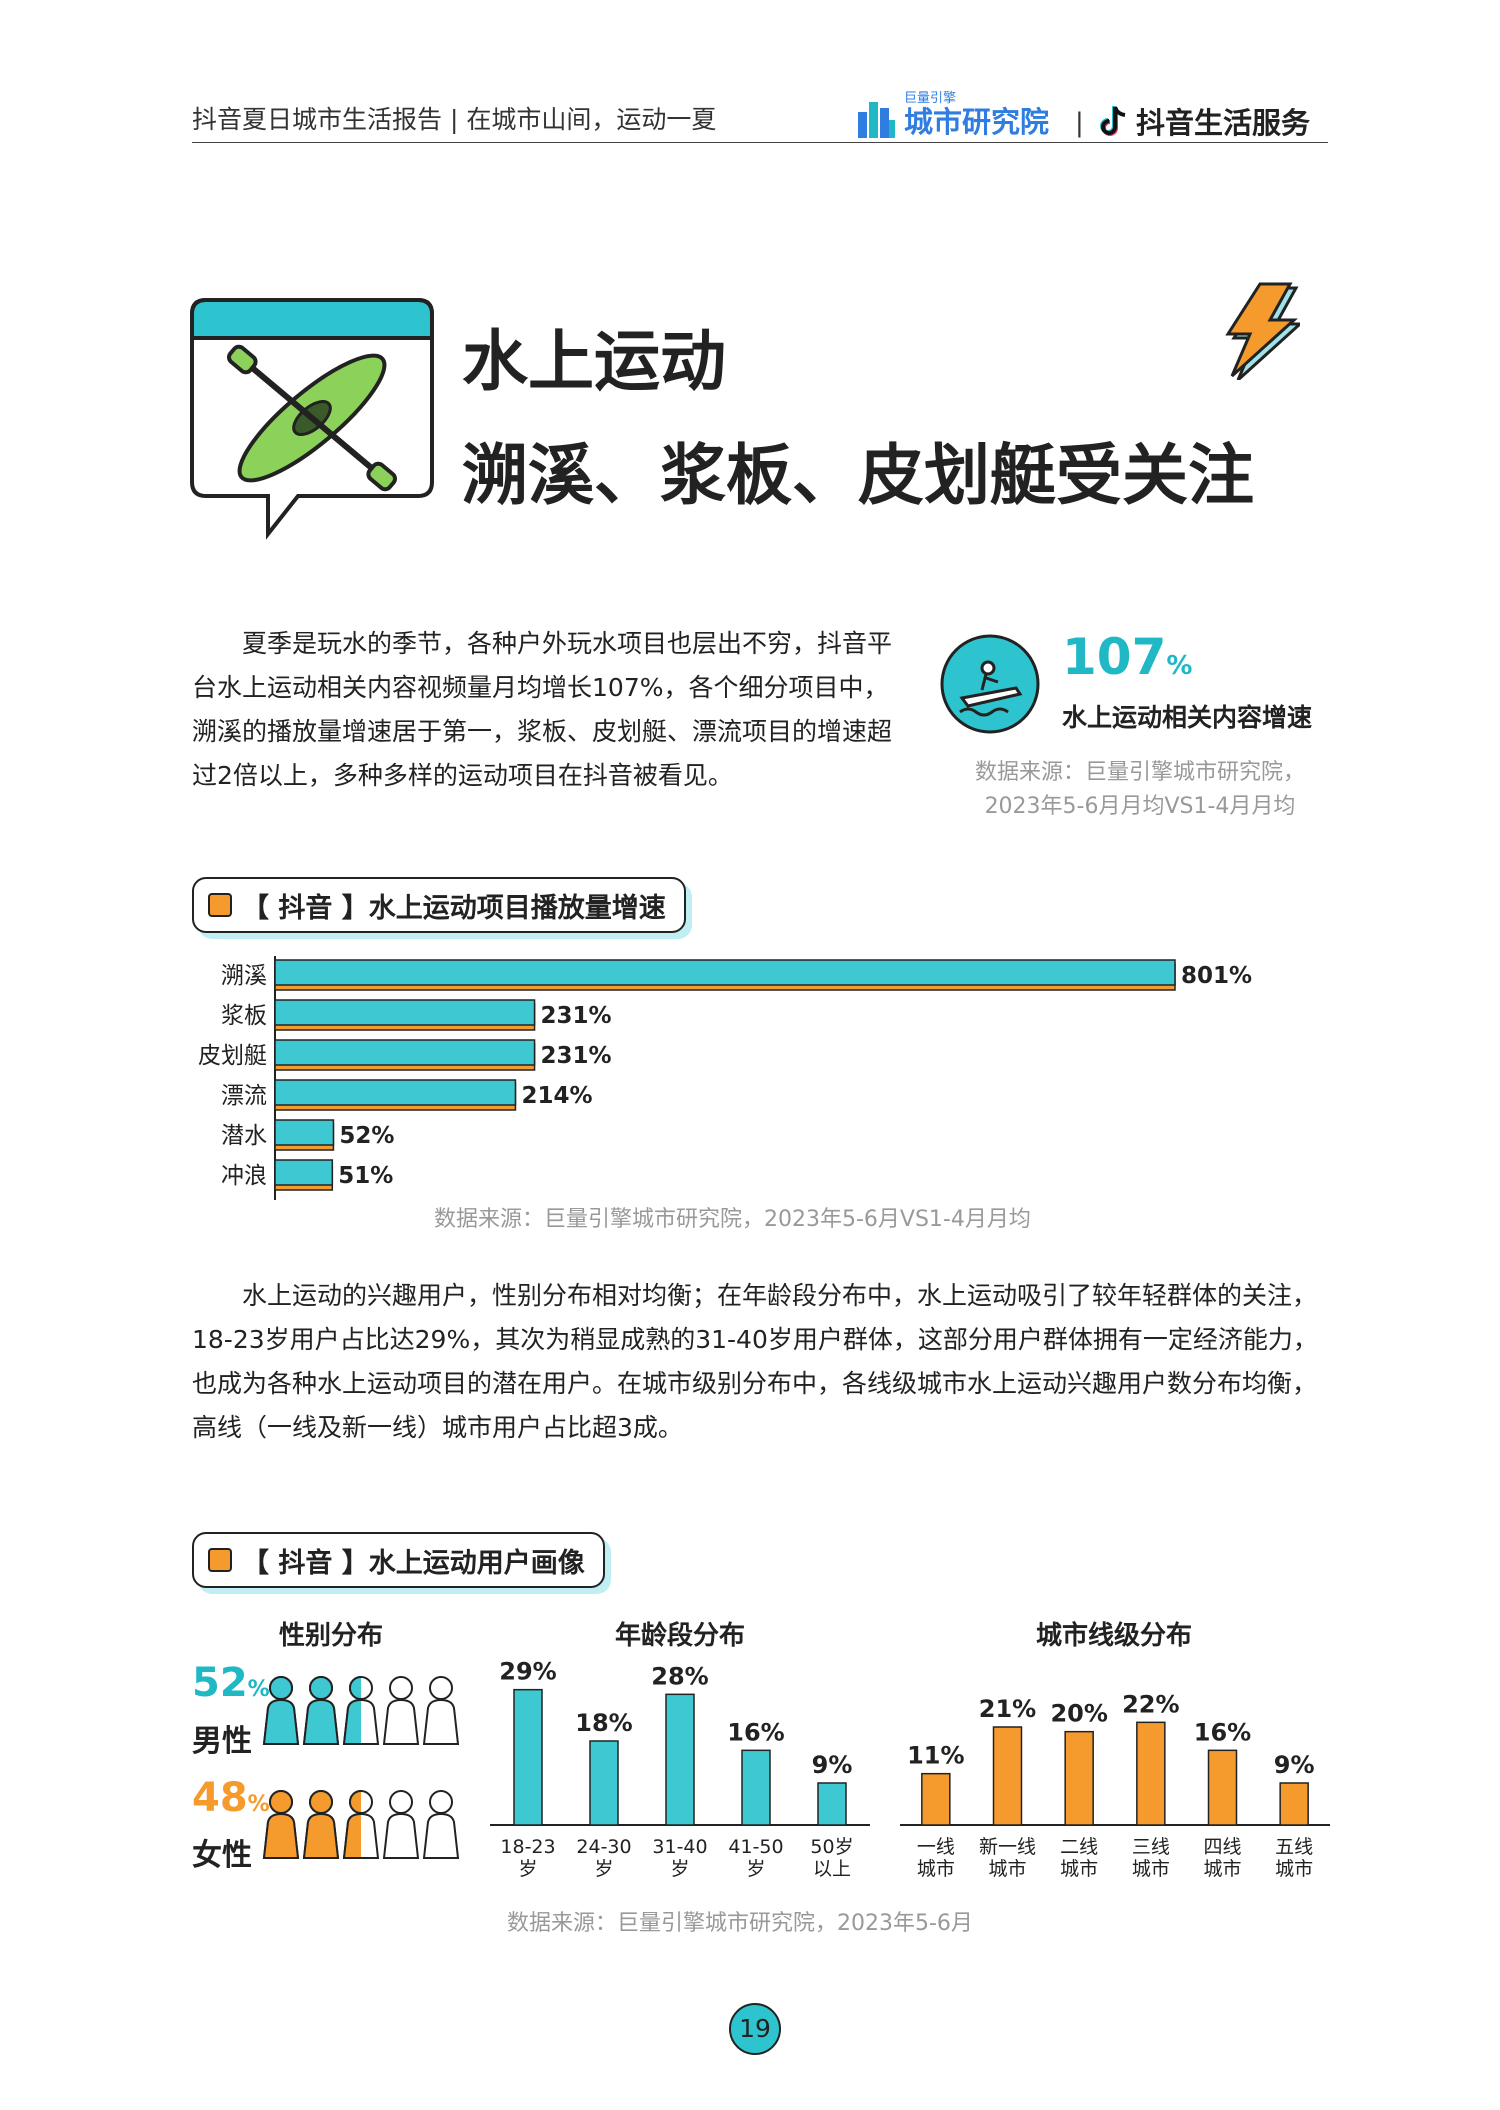 The height and width of the screenshot is (2110, 1500). I want to click on douyin-life-logo: 抖音生活服务, so click(1205, 121).